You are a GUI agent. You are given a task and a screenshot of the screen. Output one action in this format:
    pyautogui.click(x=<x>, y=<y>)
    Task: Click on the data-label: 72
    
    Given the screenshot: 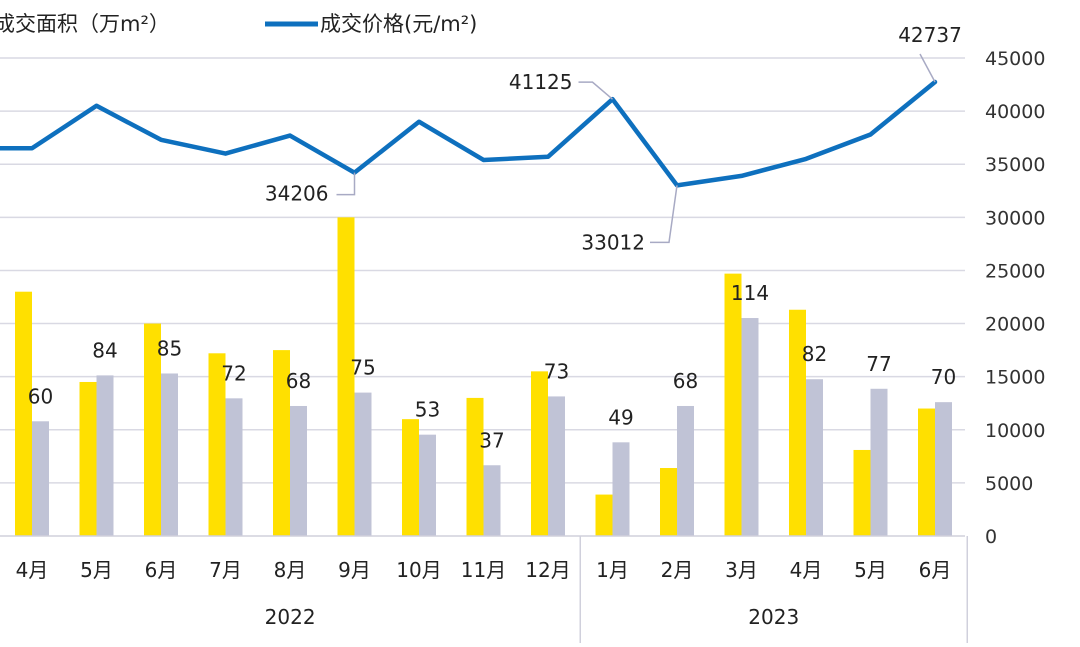 What is the action you would take?
    pyautogui.click(x=233, y=373)
    